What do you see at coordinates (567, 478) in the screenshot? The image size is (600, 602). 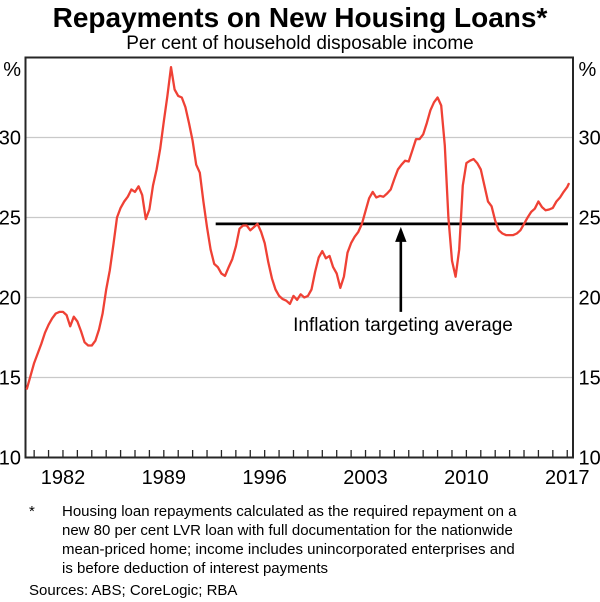 I see `x-axis-tick-label: 2017` at bounding box center [567, 478].